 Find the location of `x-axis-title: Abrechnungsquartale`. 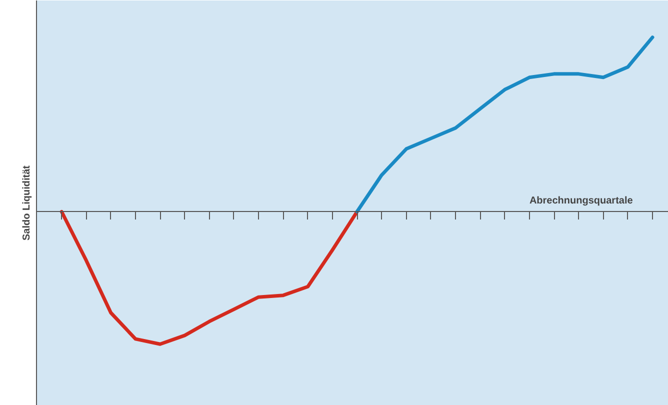

x-axis-title: Abrechnungsquartale is located at coordinates (581, 201).